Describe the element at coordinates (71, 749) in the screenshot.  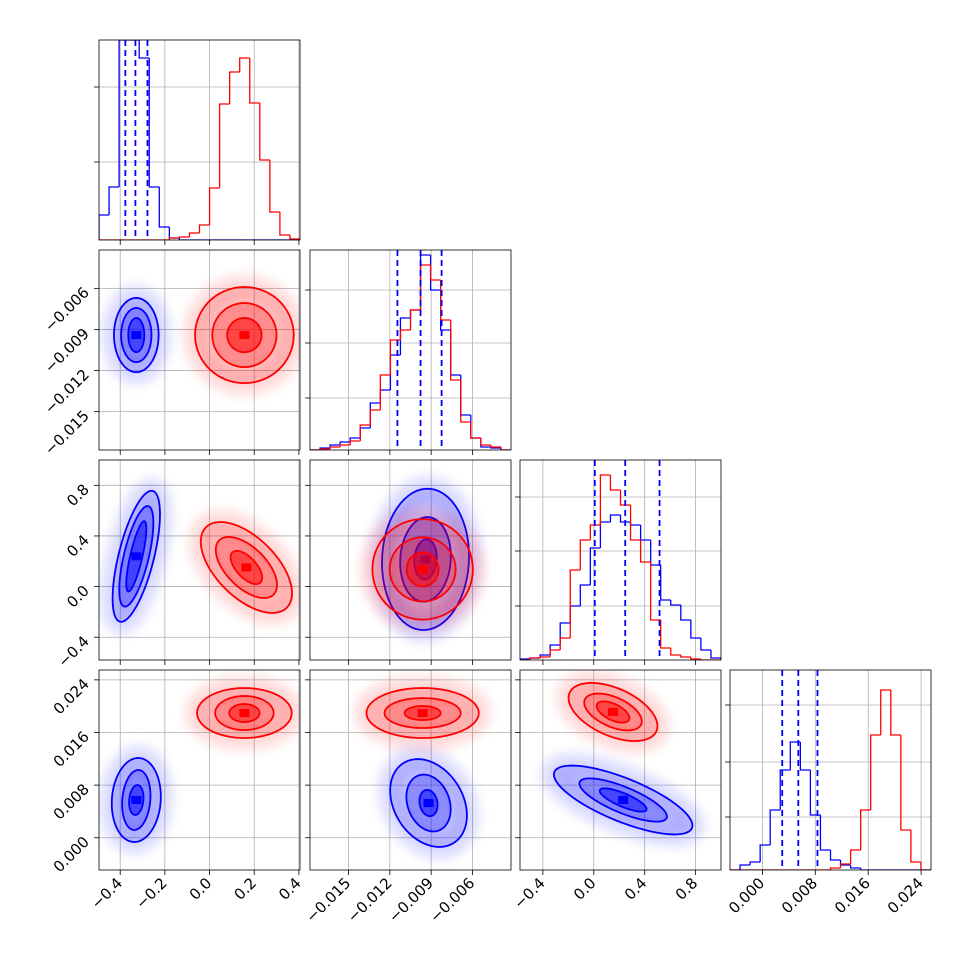
I see `y-tick-label: 0.016` at that location.